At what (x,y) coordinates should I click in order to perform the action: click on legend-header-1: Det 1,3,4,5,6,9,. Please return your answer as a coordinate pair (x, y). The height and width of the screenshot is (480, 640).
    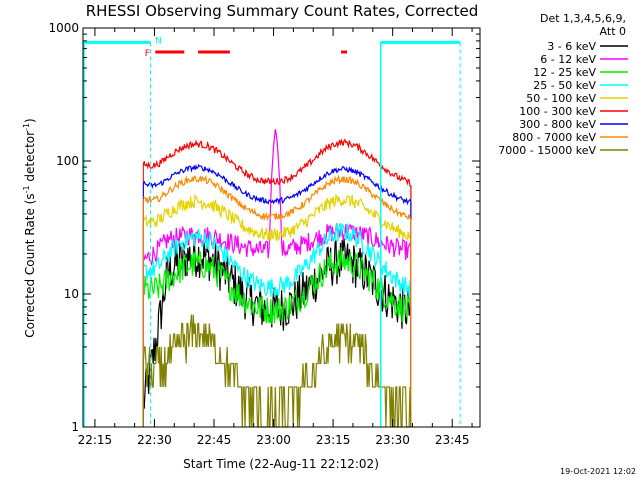
    Looking at the image, I should click on (583, 18).